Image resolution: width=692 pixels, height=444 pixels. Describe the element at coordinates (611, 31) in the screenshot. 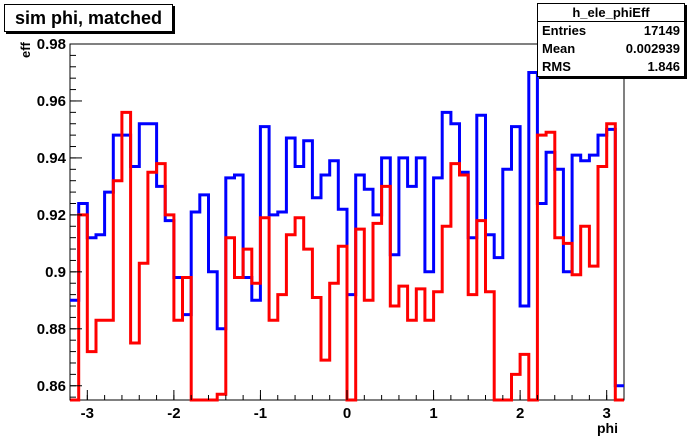

I see `stats-row-entries: Entries 17149` at that location.